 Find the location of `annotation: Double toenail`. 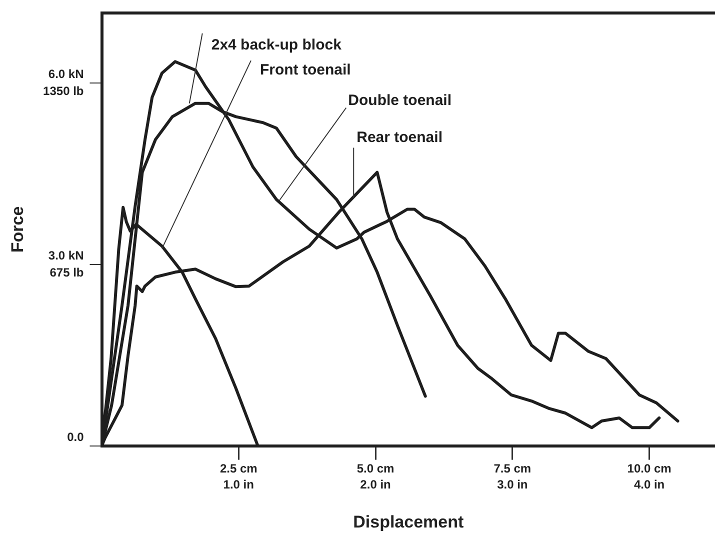

annotation: Double toenail is located at coordinates (400, 100).